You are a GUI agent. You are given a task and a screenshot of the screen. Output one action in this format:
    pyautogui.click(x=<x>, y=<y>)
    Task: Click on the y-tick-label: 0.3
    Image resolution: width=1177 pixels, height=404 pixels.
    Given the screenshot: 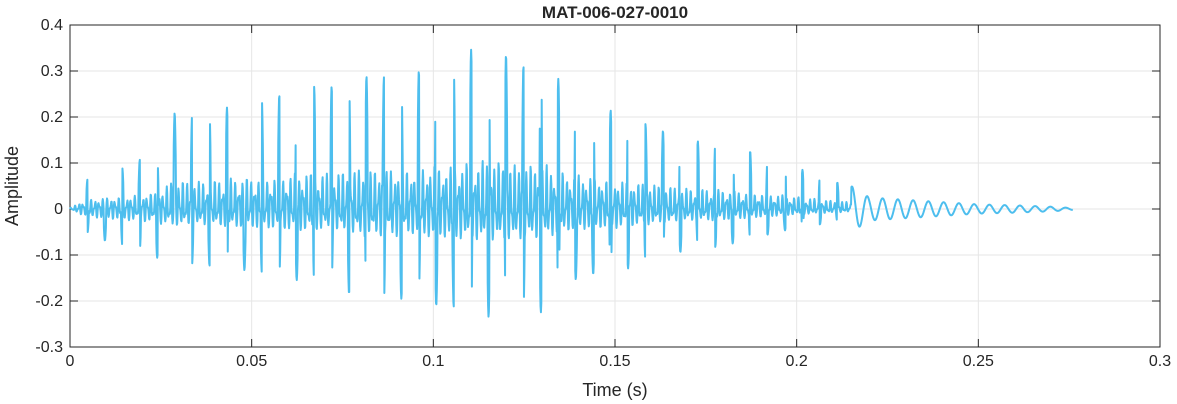 What is the action you would take?
    pyautogui.click(x=52, y=71)
    